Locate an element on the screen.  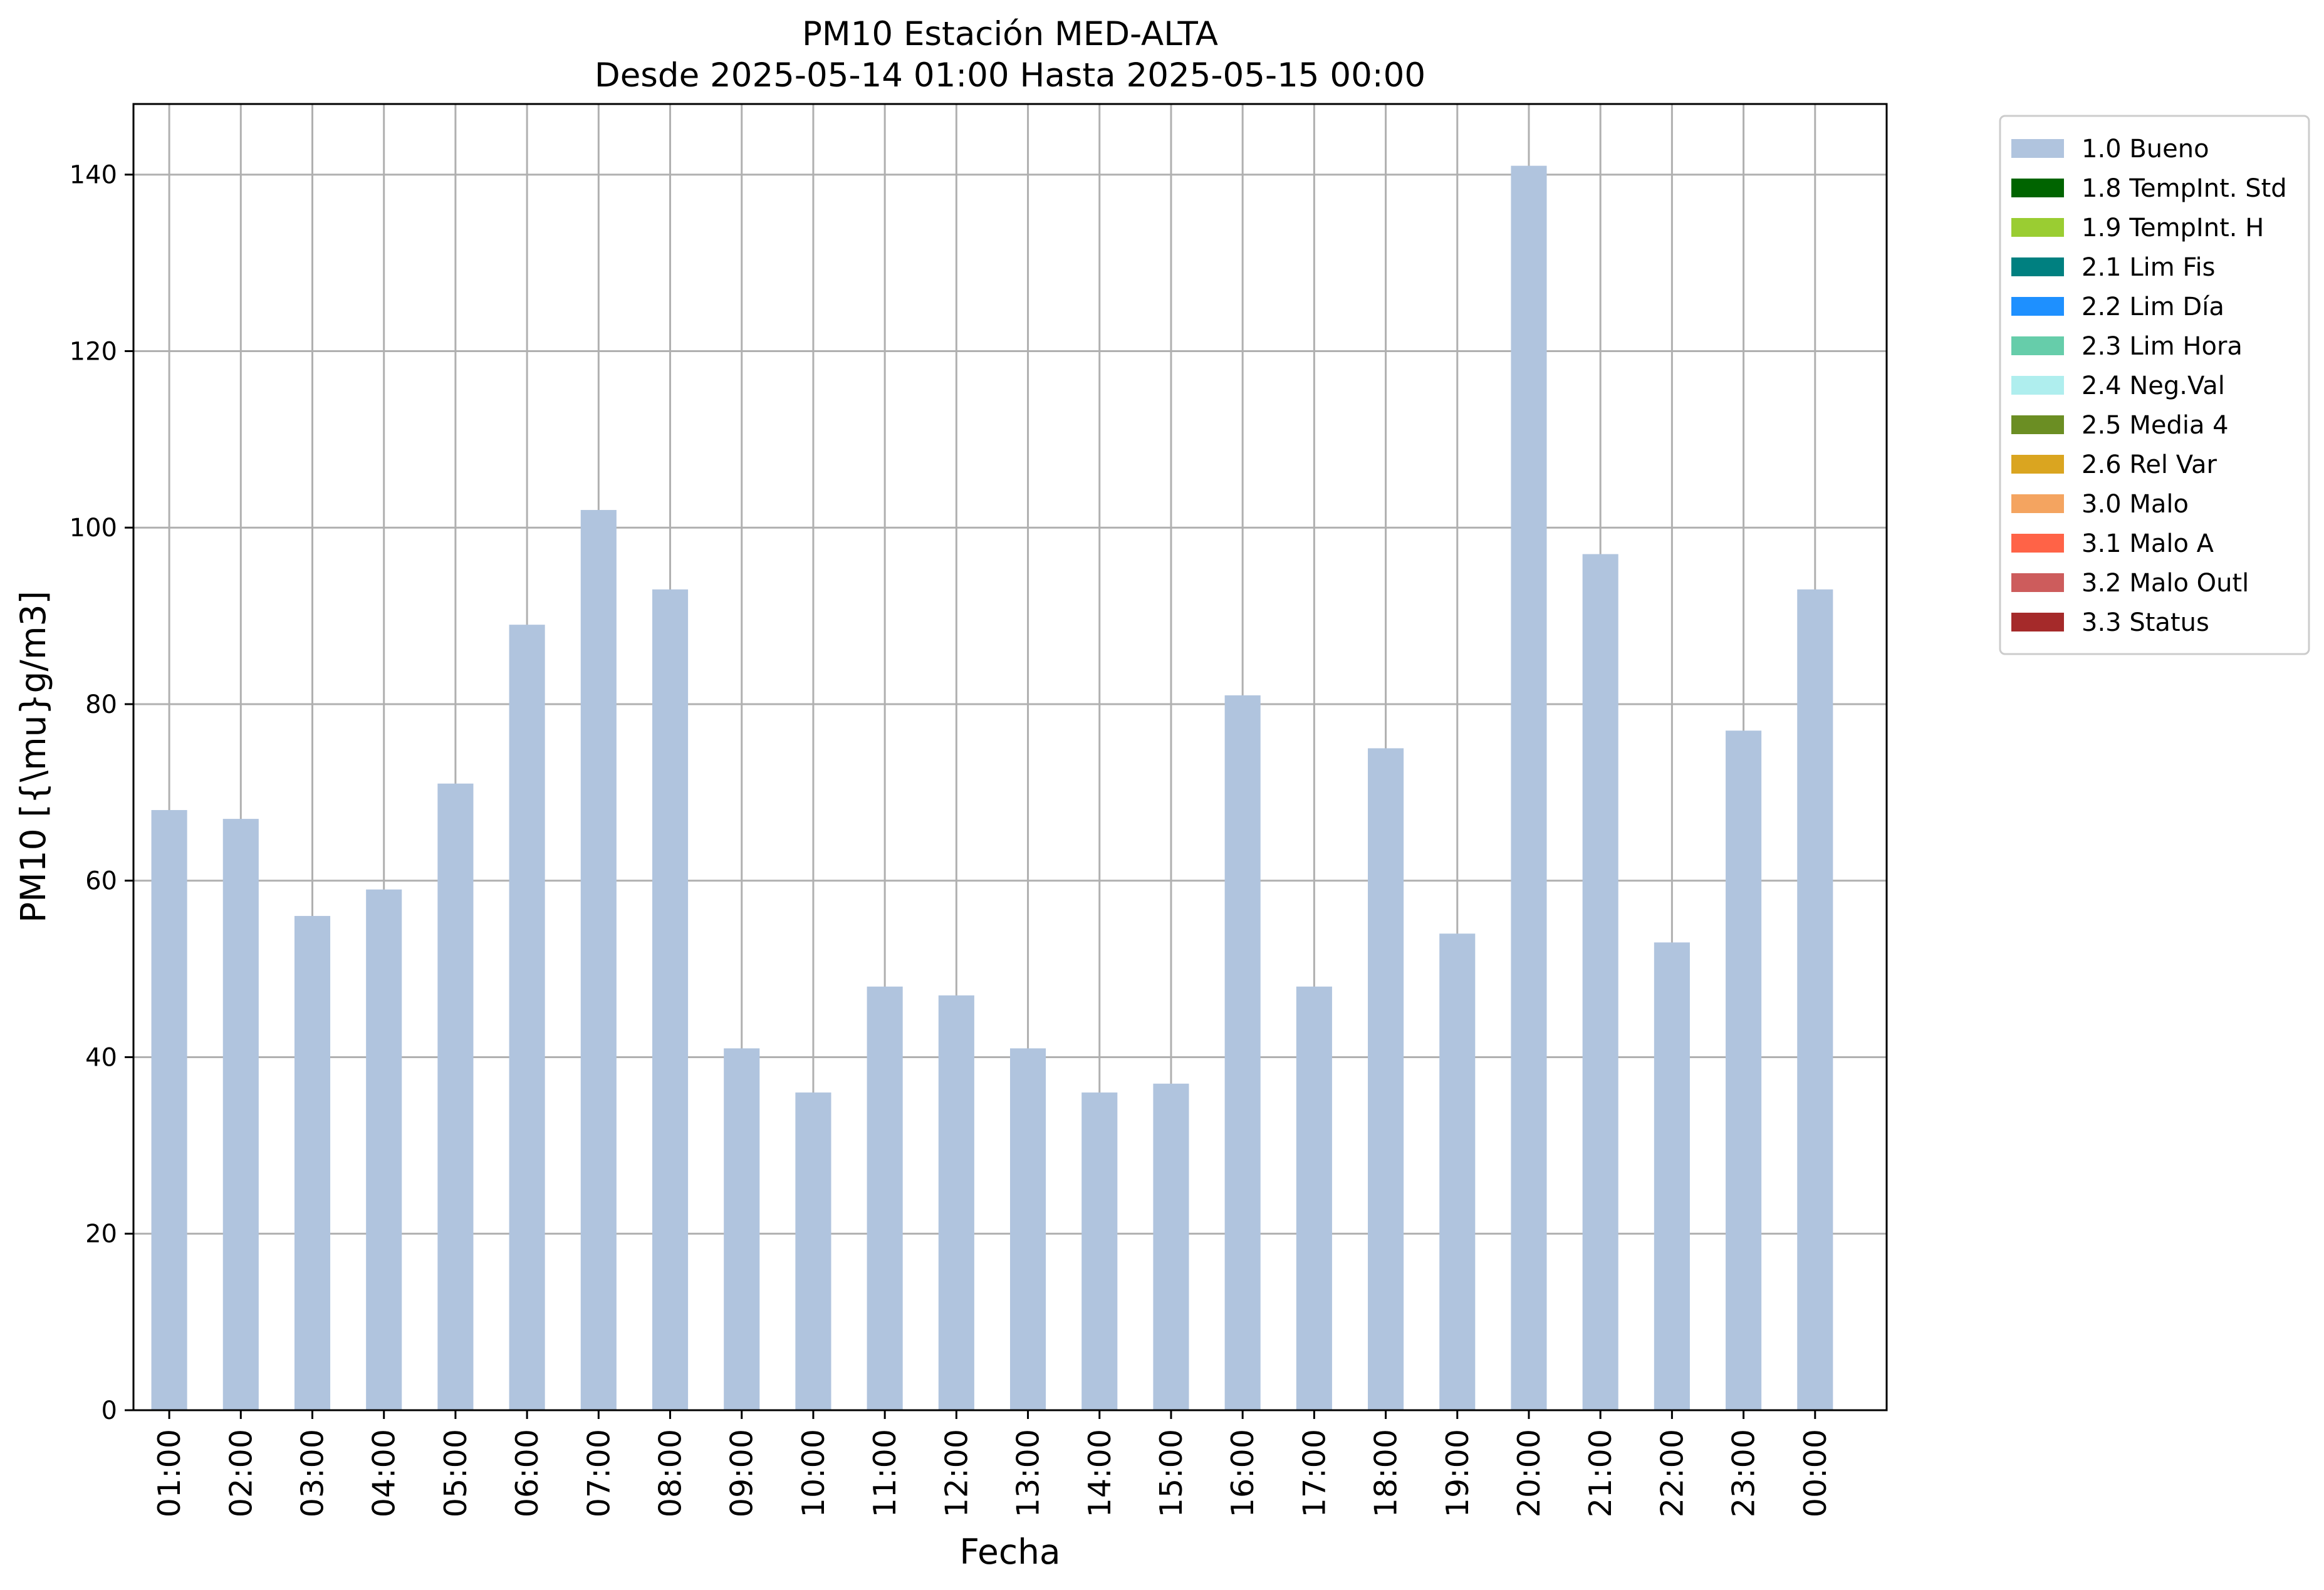
x-tick-label: 05:00 is located at coordinates (456, 1473).